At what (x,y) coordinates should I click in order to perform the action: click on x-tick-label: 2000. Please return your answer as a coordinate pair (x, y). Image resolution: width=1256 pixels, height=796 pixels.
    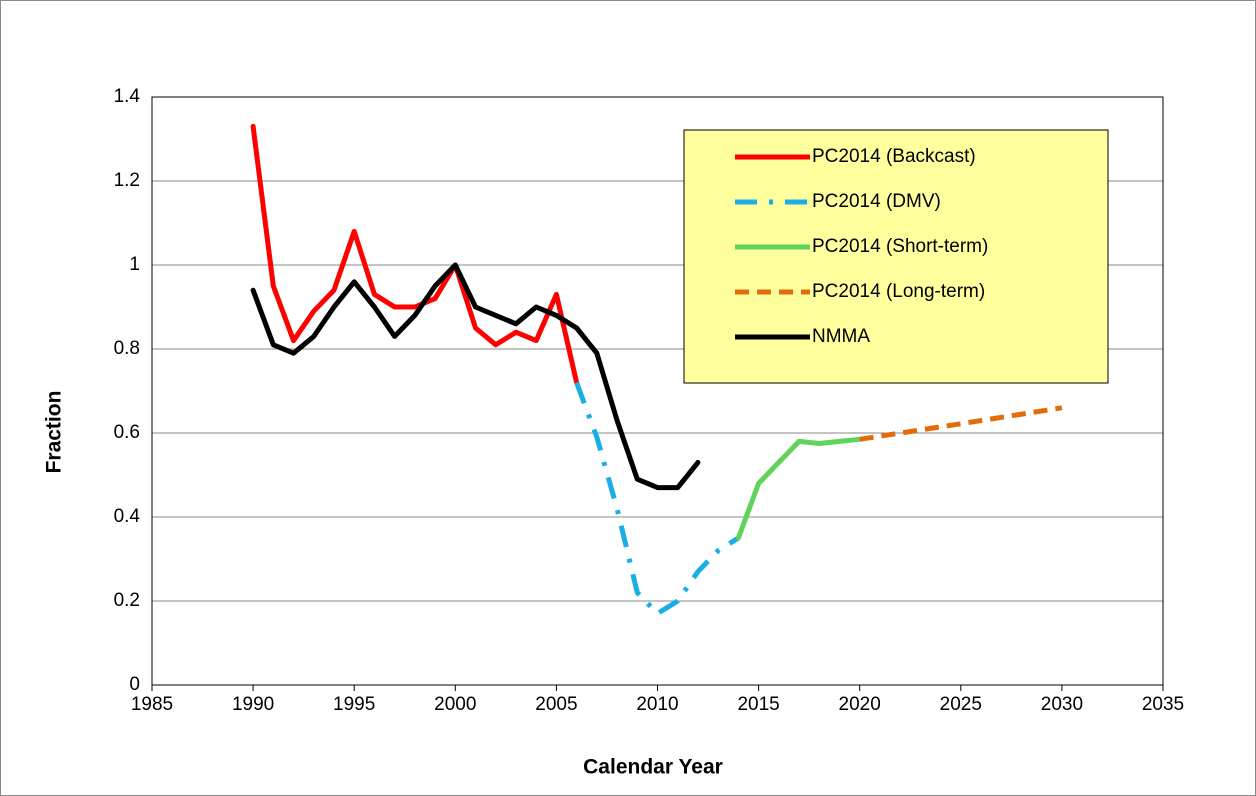
    Looking at the image, I should click on (455, 704).